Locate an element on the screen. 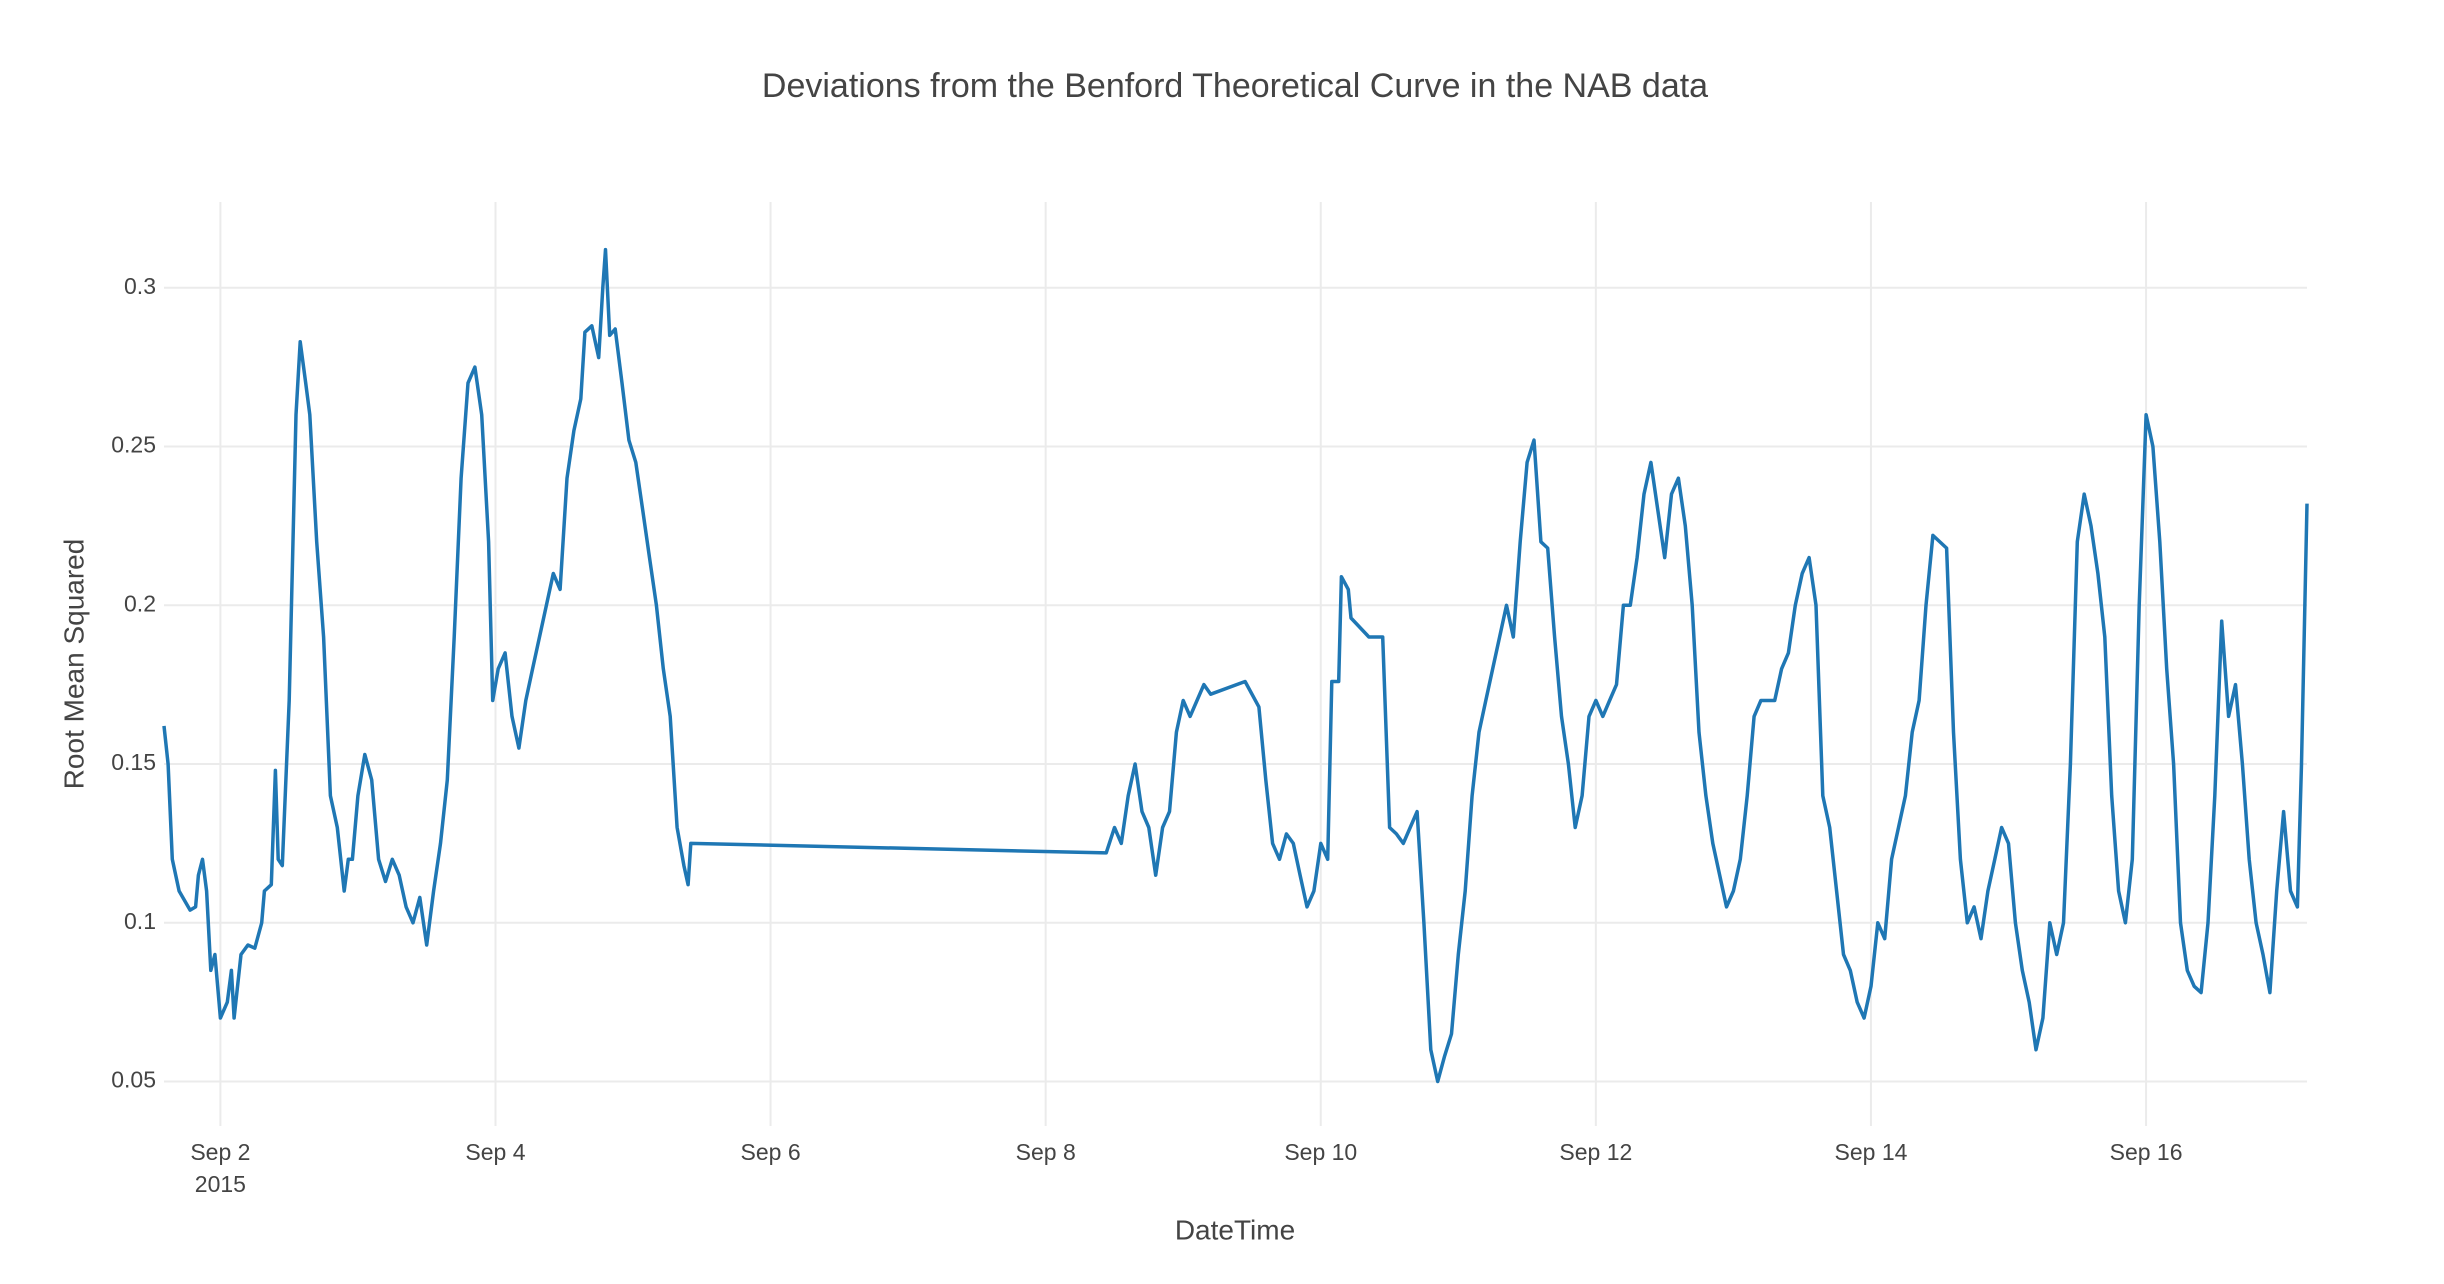  y-tick-label: 0.3 is located at coordinates (140, 286).